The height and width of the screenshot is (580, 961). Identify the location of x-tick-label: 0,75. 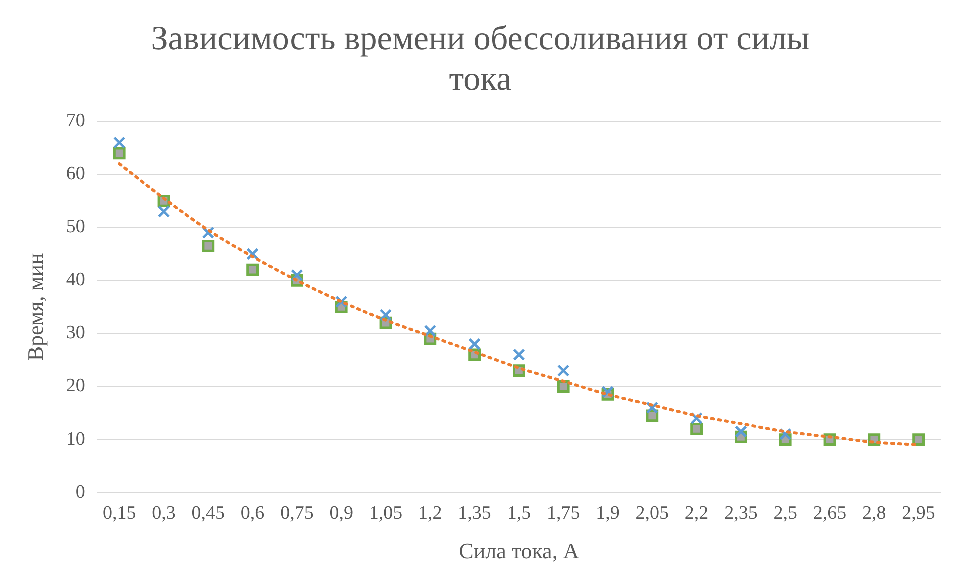
(297, 513).